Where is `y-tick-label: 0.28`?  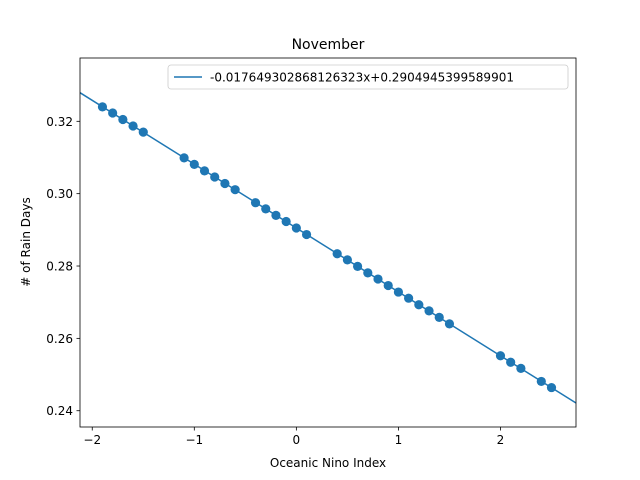 y-tick-label: 0.28 is located at coordinates (59, 267).